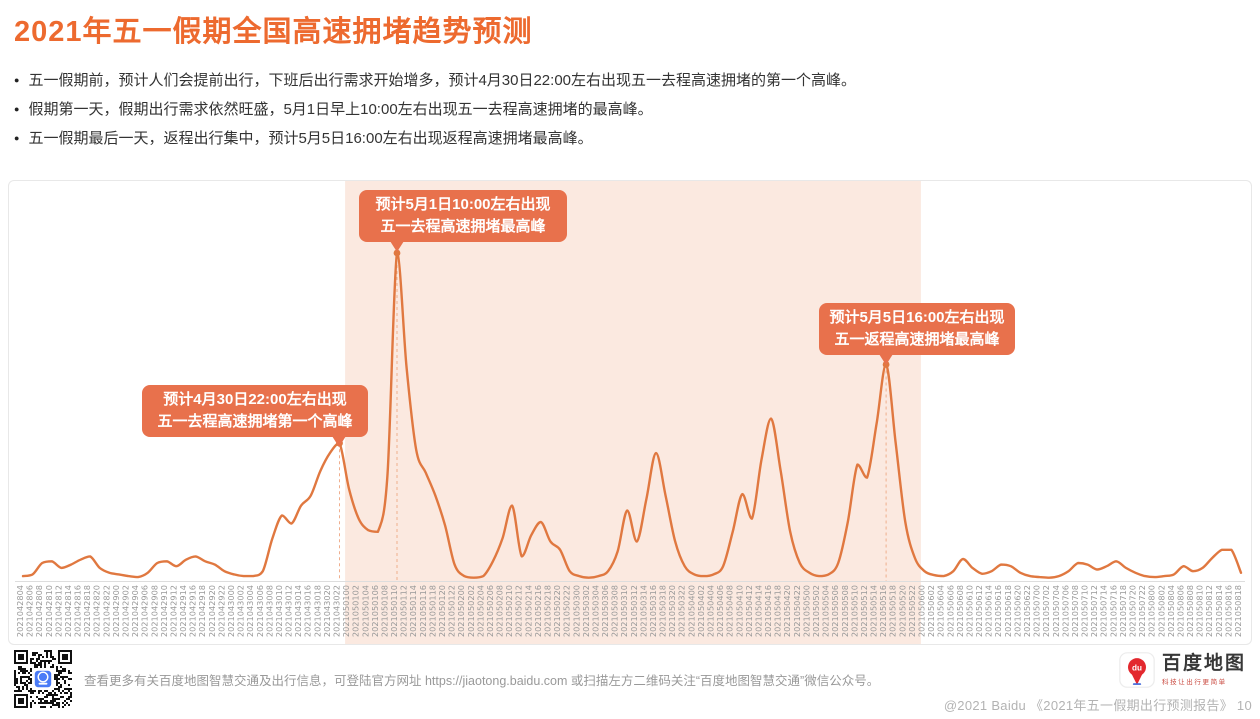 Image resolution: width=1260 pixels, height=719 pixels. Describe the element at coordinates (337, 611) in the screenshot. I see `x-tick-label: 2021043022` at that location.